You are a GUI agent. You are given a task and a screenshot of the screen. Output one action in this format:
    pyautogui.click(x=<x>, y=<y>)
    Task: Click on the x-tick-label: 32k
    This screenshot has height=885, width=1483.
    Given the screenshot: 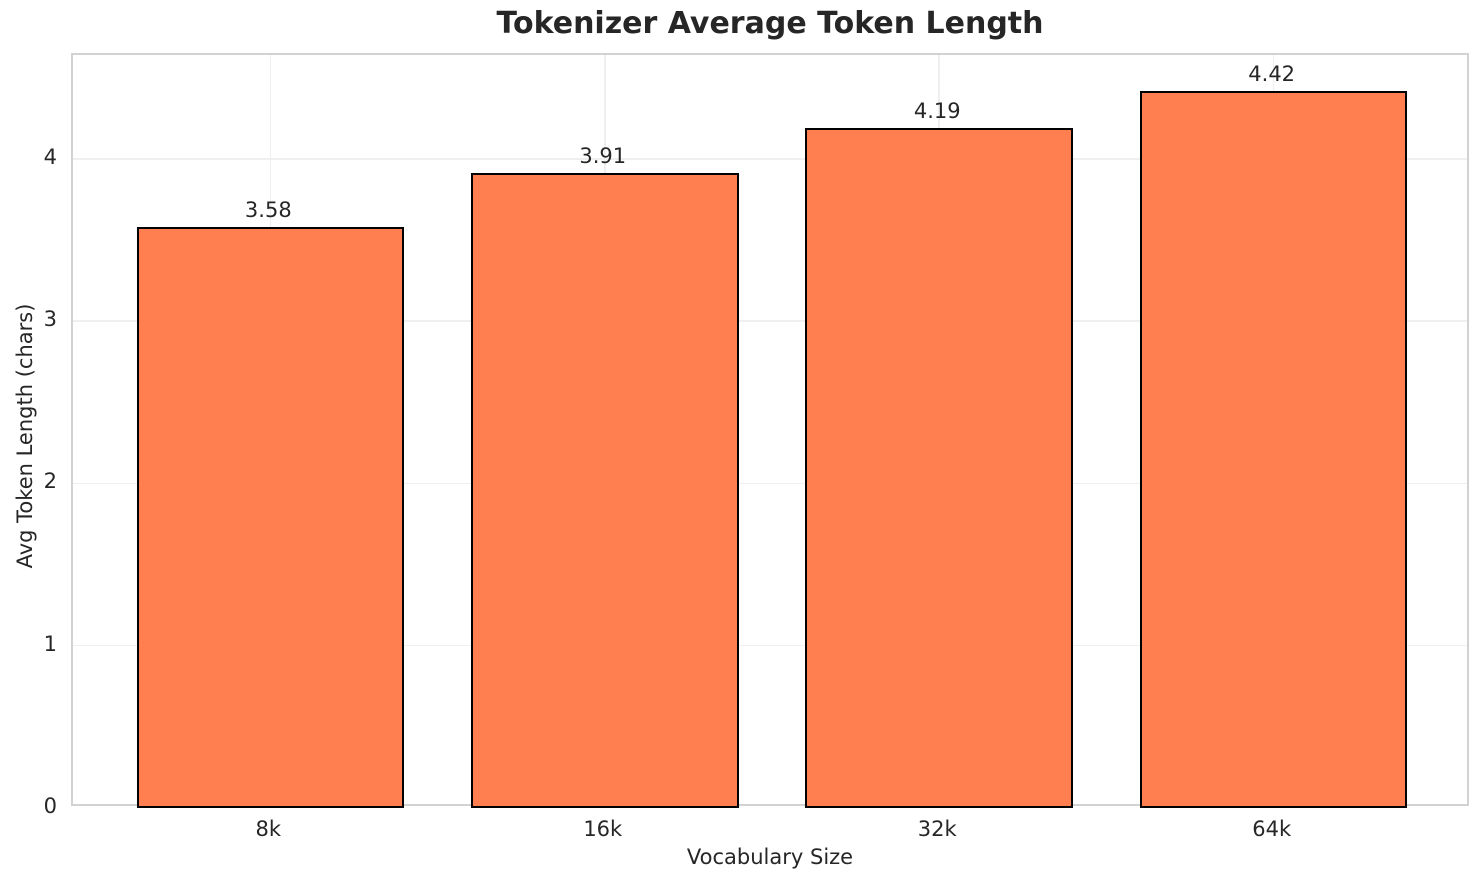 What is the action you would take?
    pyautogui.click(x=937, y=829)
    